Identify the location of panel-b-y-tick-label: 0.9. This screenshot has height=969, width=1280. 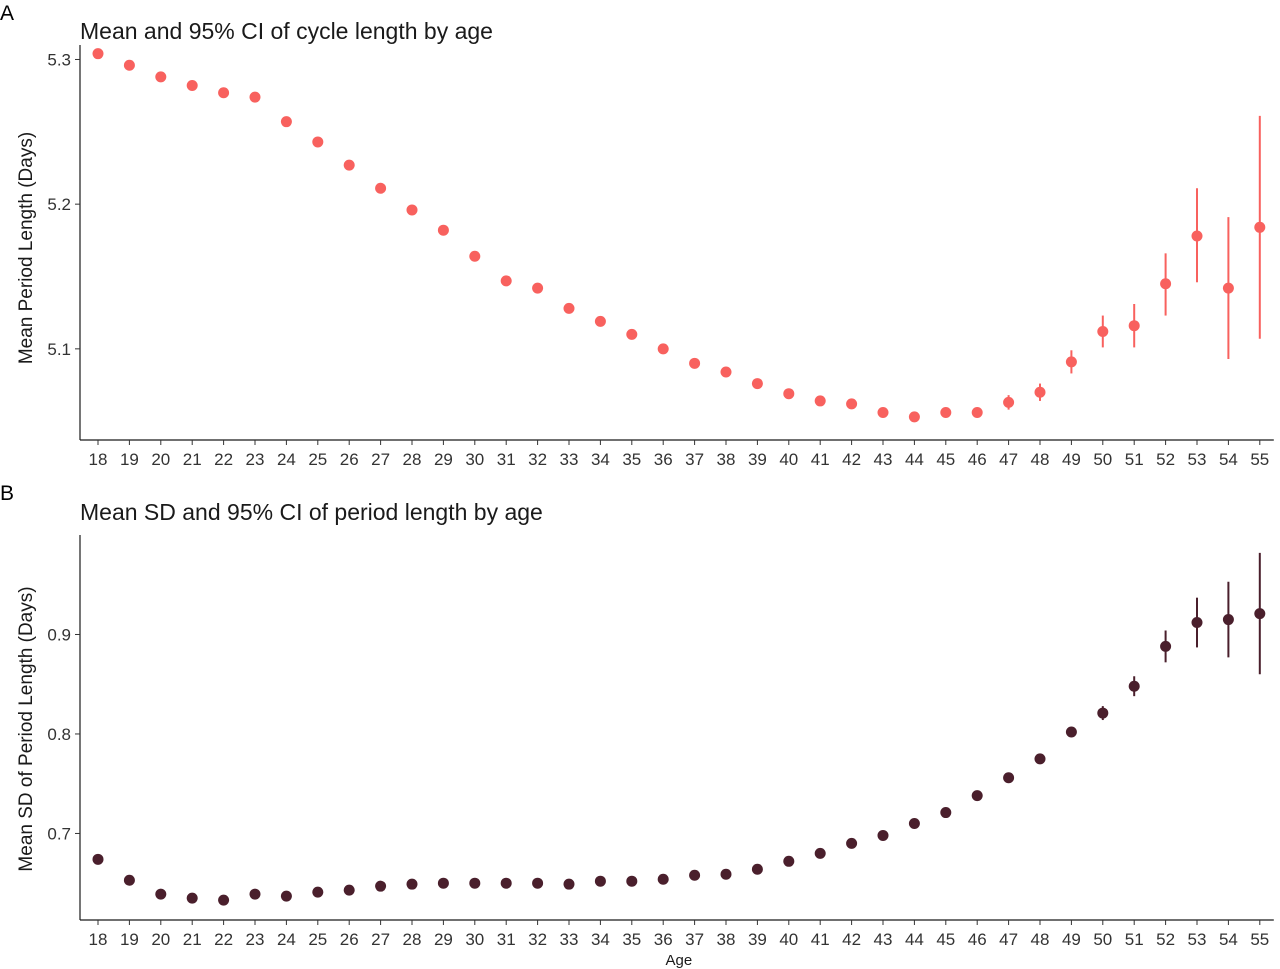
(59, 634).